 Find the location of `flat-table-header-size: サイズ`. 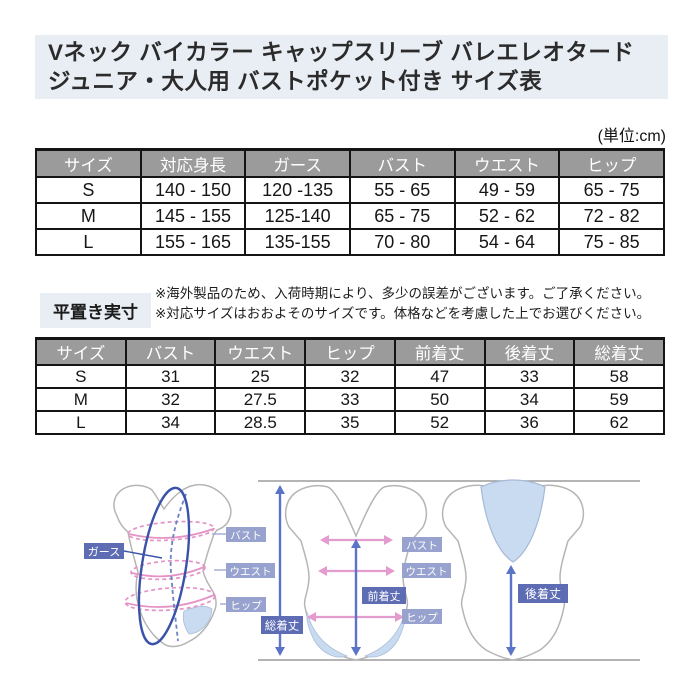

flat-table-header-size: サイズ is located at coordinates (81, 351).